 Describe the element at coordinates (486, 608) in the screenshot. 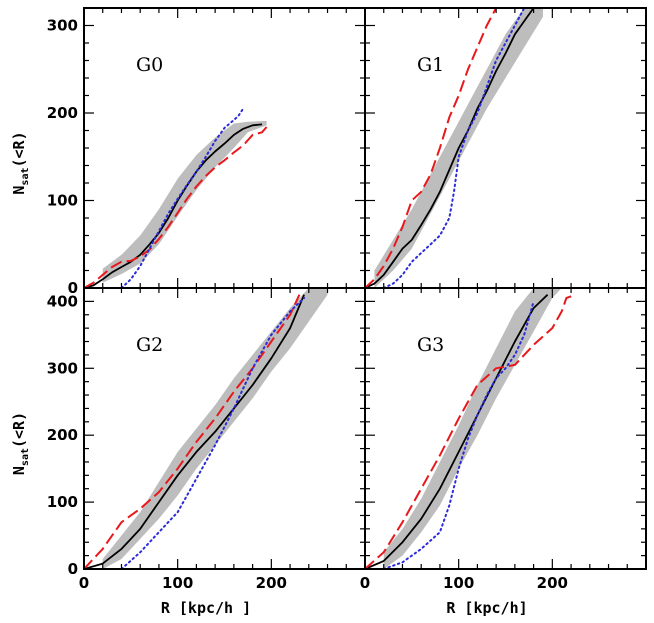

I see `x-axis-title: R [kpc/h]` at that location.